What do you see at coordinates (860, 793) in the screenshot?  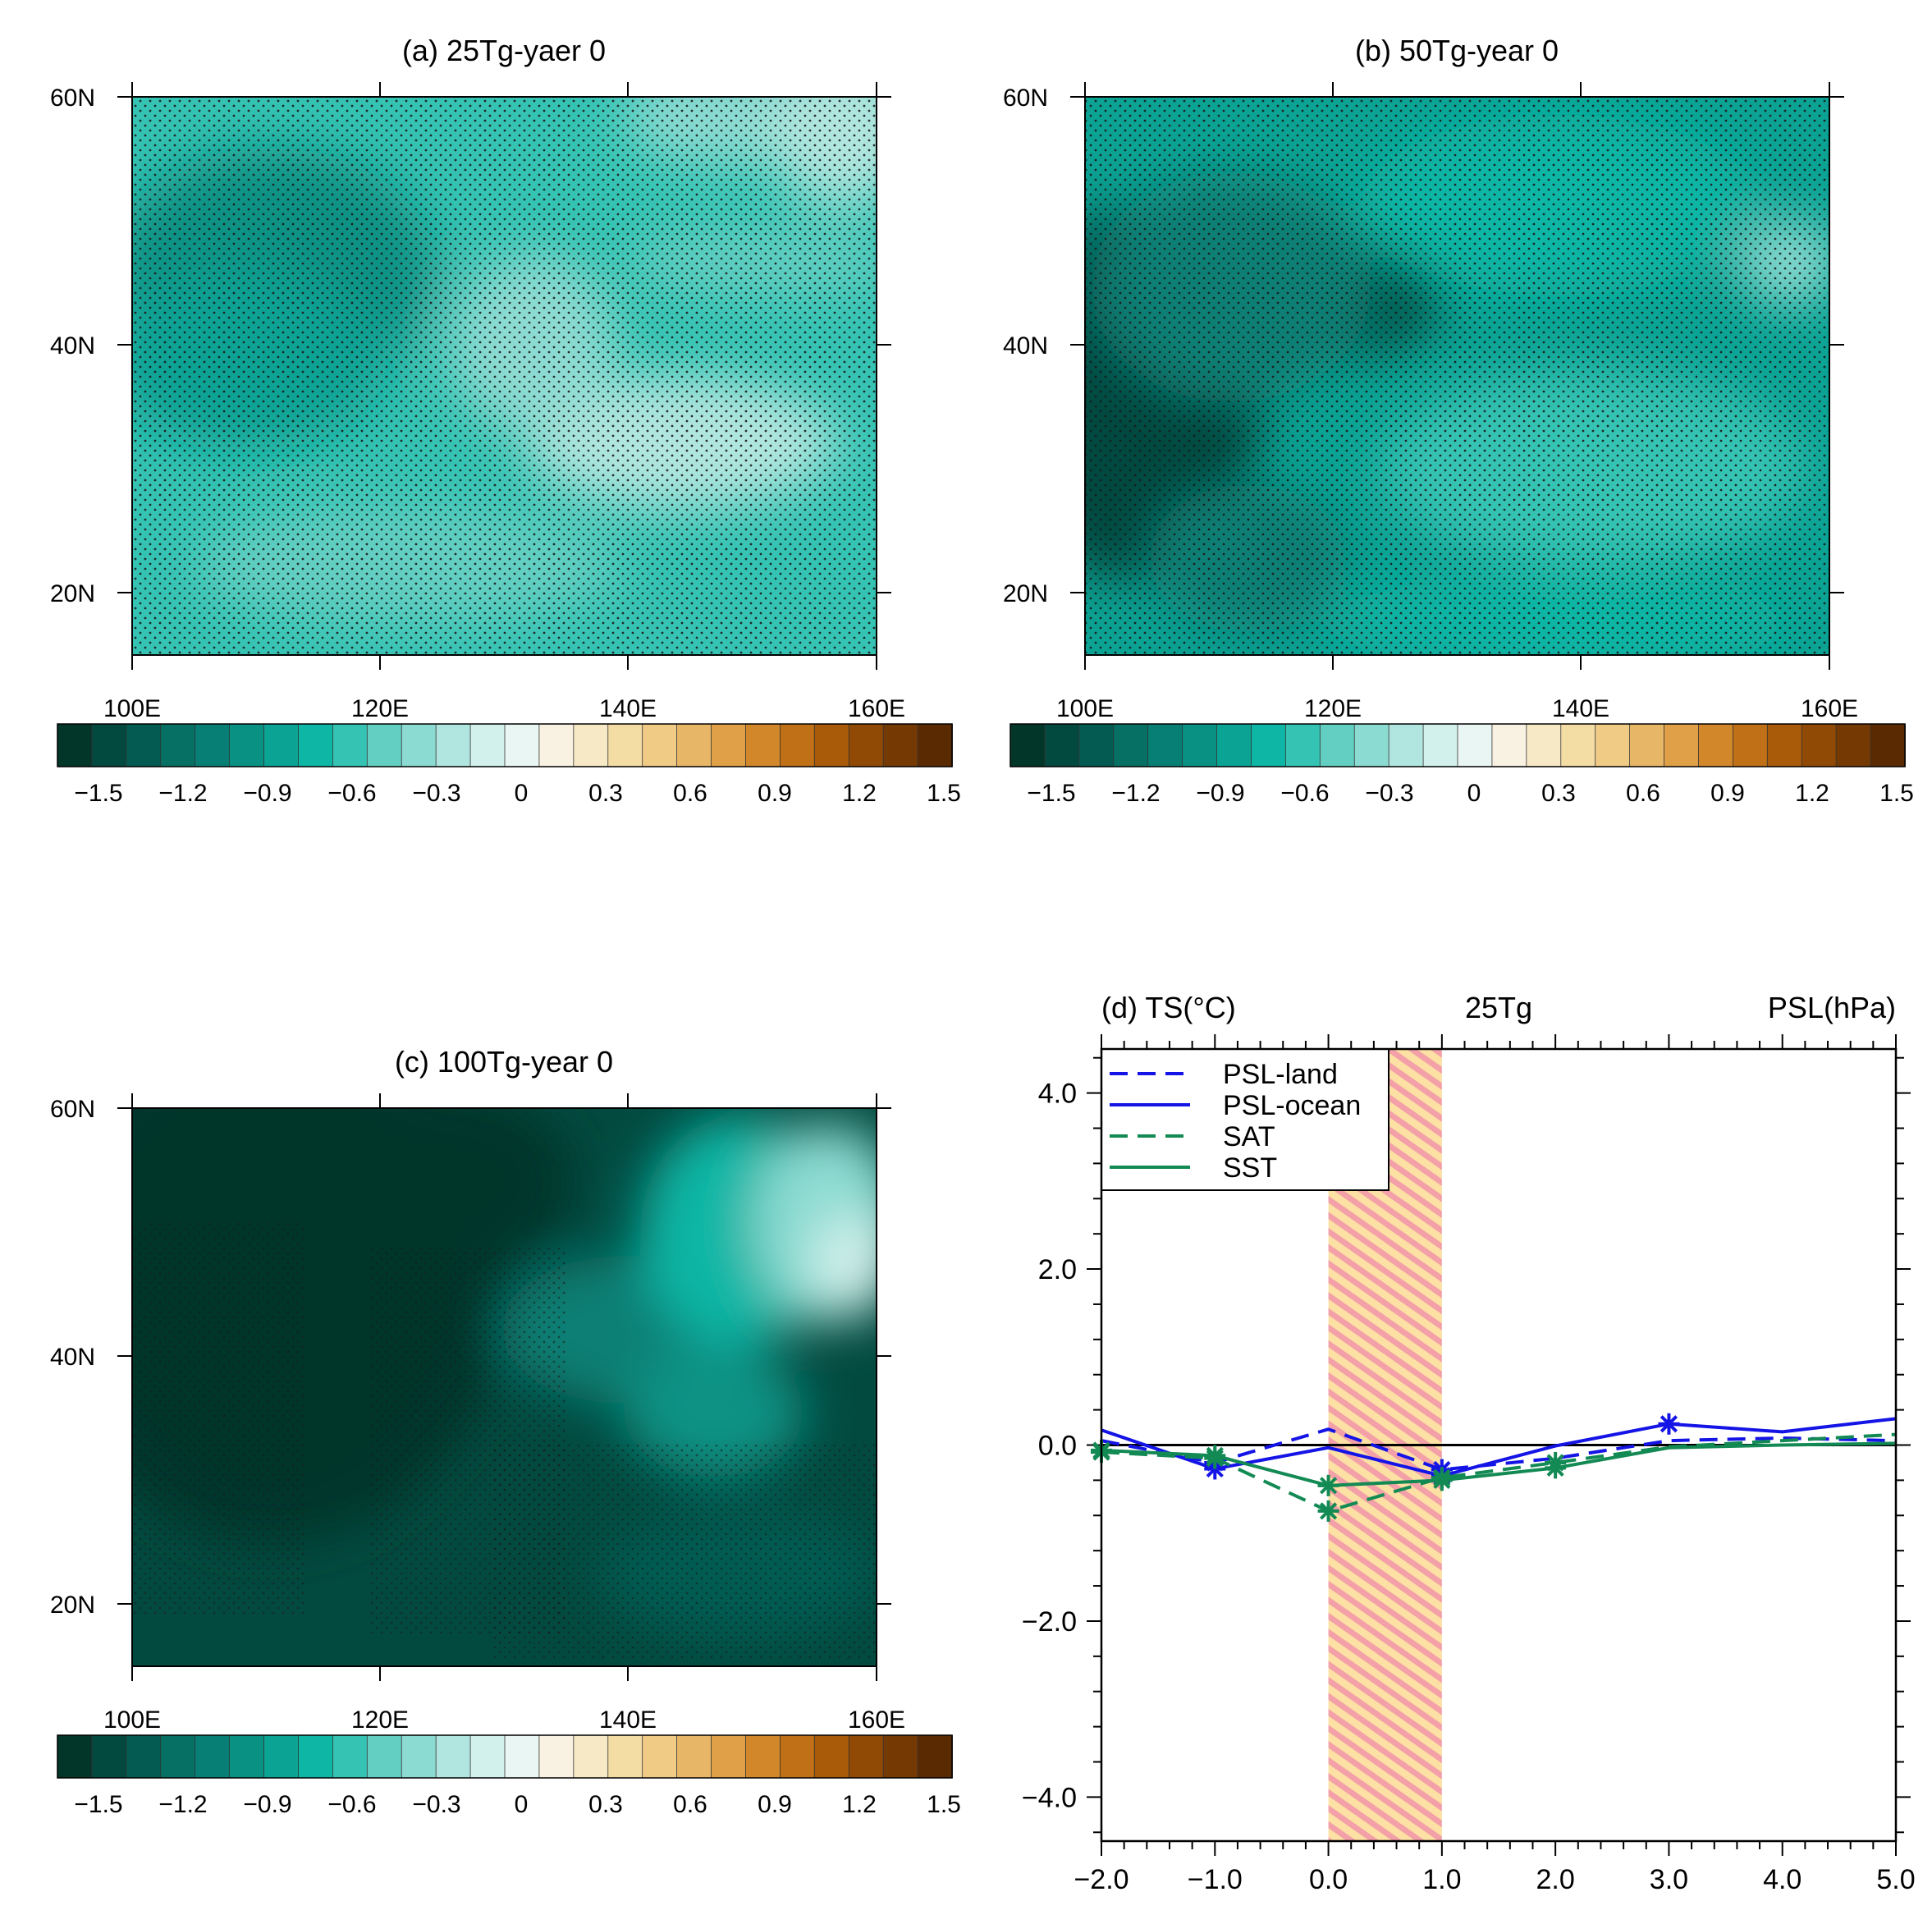 I see `colorbar-label: 1.2` at bounding box center [860, 793].